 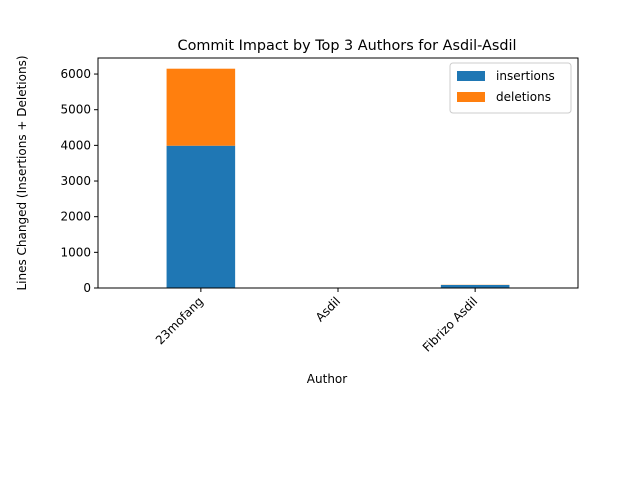 What do you see at coordinates (327, 379) in the screenshot?
I see `x-axis-label: Author` at bounding box center [327, 379].